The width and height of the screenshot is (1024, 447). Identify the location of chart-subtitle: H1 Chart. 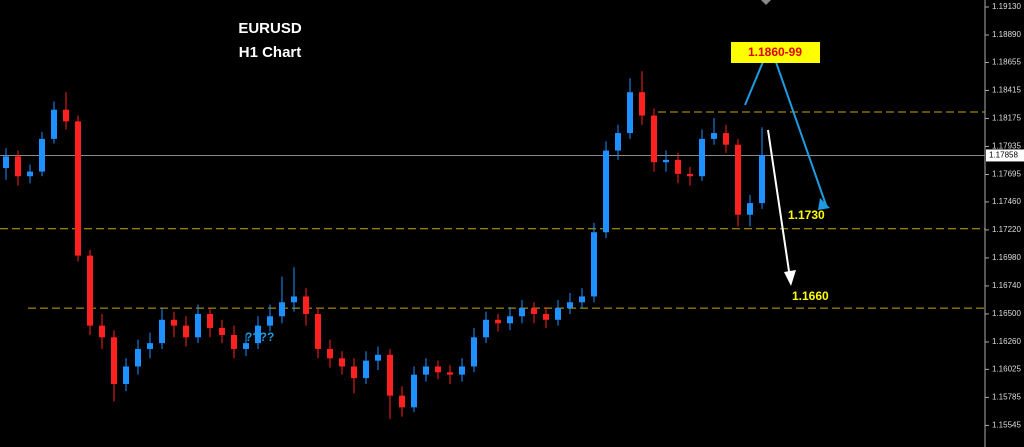
(270, 52).